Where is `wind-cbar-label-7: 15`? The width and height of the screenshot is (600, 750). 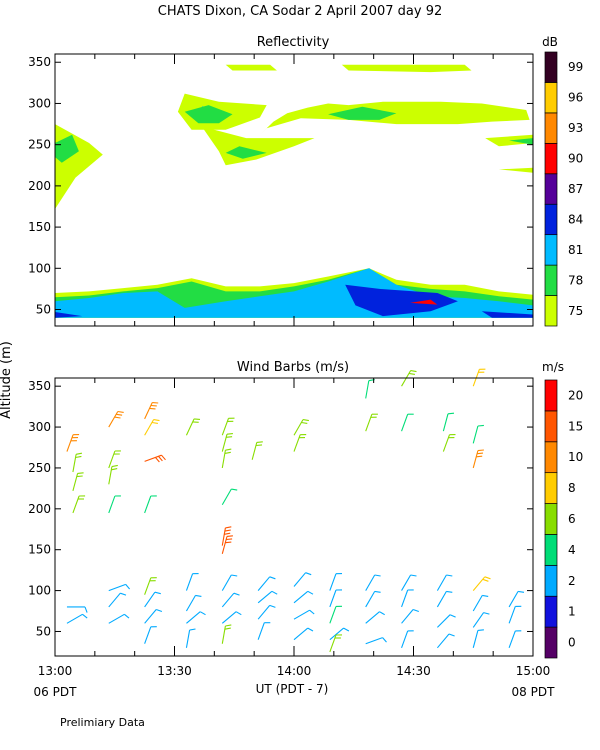 wind-cbar-label-7: 15 is located at coordinates (575, 426).